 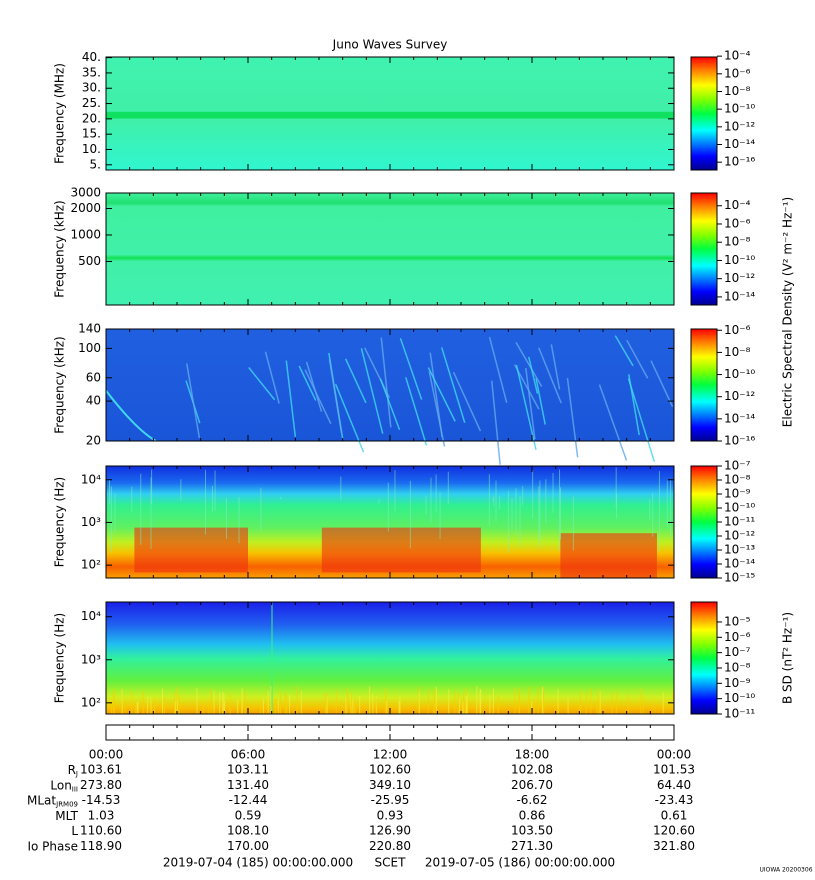 What do you see at coordinates (89, 348) in the screenshot?
I see `y-tick-label: 100` at bounding box center [89, 348].